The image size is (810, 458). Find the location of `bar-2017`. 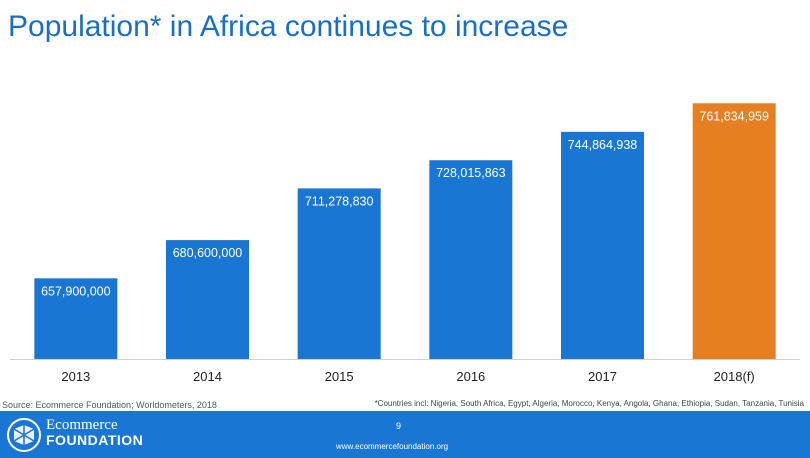

bar-2017 is located at coordinates (602, 245).